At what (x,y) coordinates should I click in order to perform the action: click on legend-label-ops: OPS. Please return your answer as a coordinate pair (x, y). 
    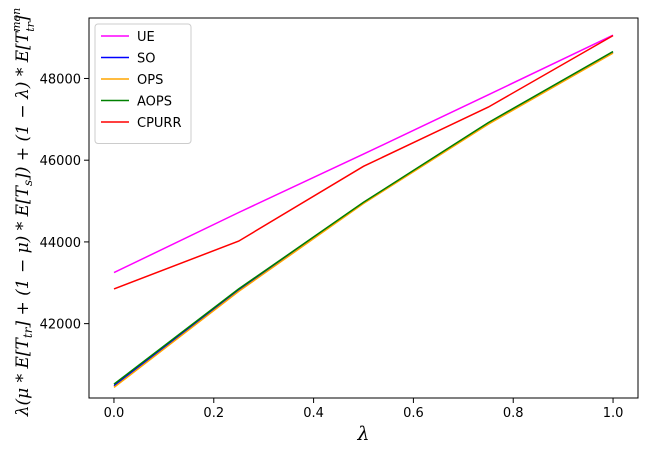
    Looking at the image, I should click on (150, 80).